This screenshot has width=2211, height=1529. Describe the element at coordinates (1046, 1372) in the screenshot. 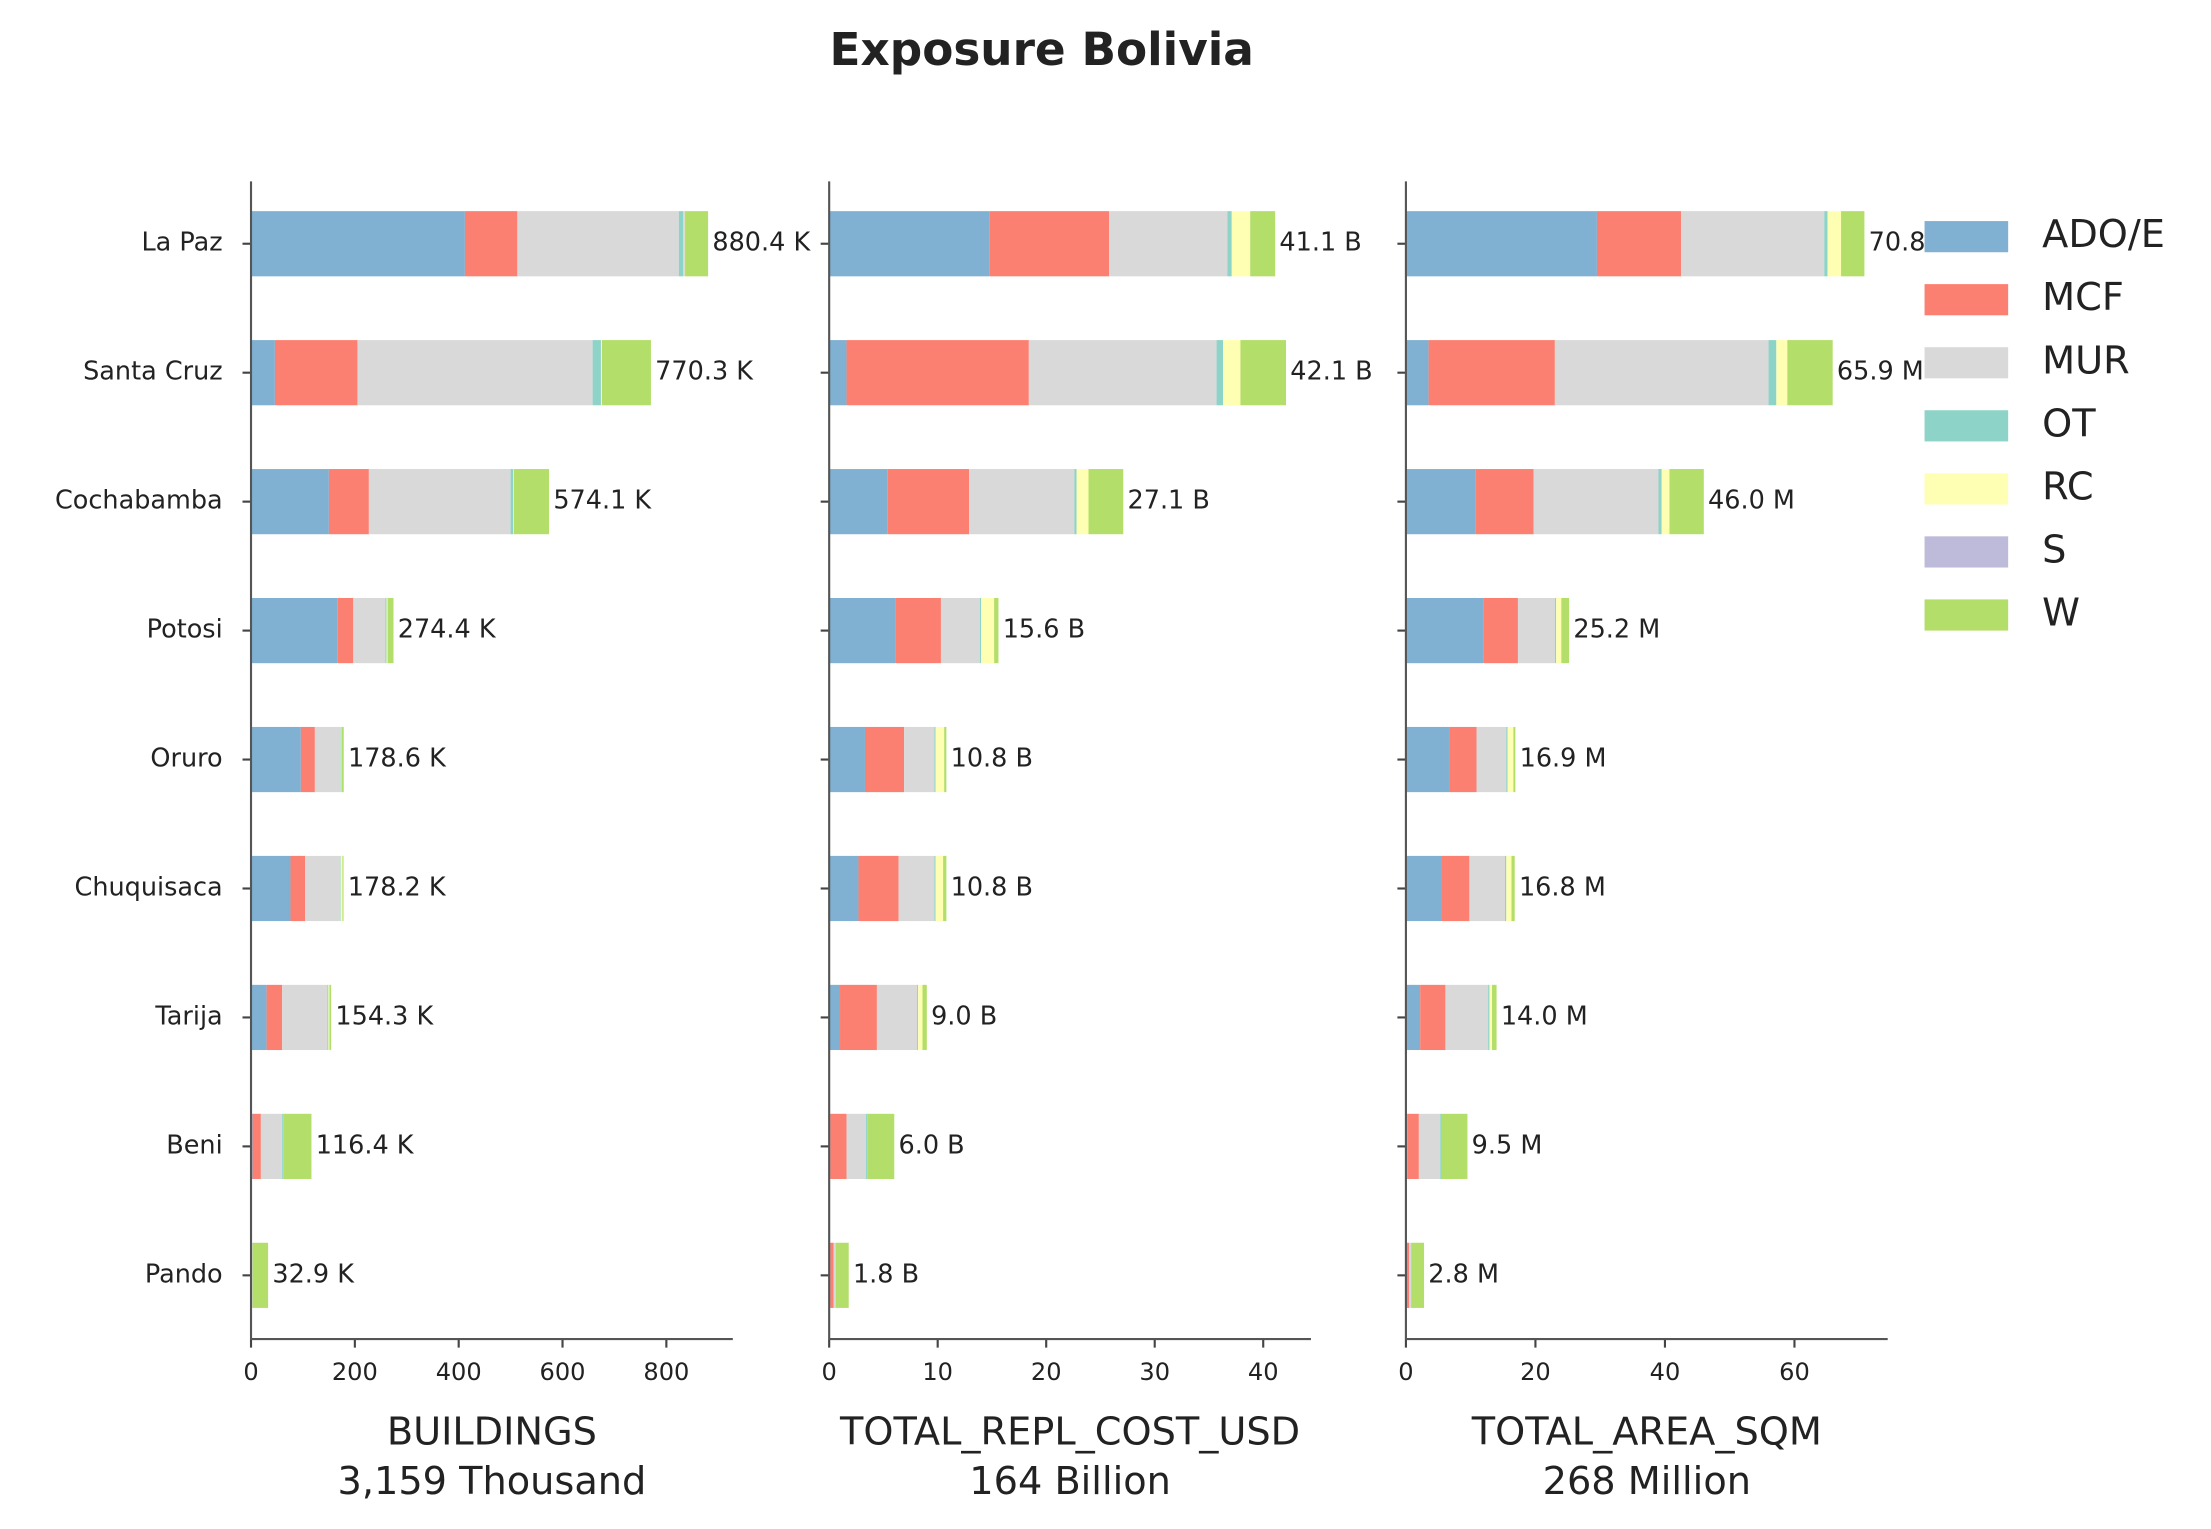

I see `x-tick-label: 20` at that location.